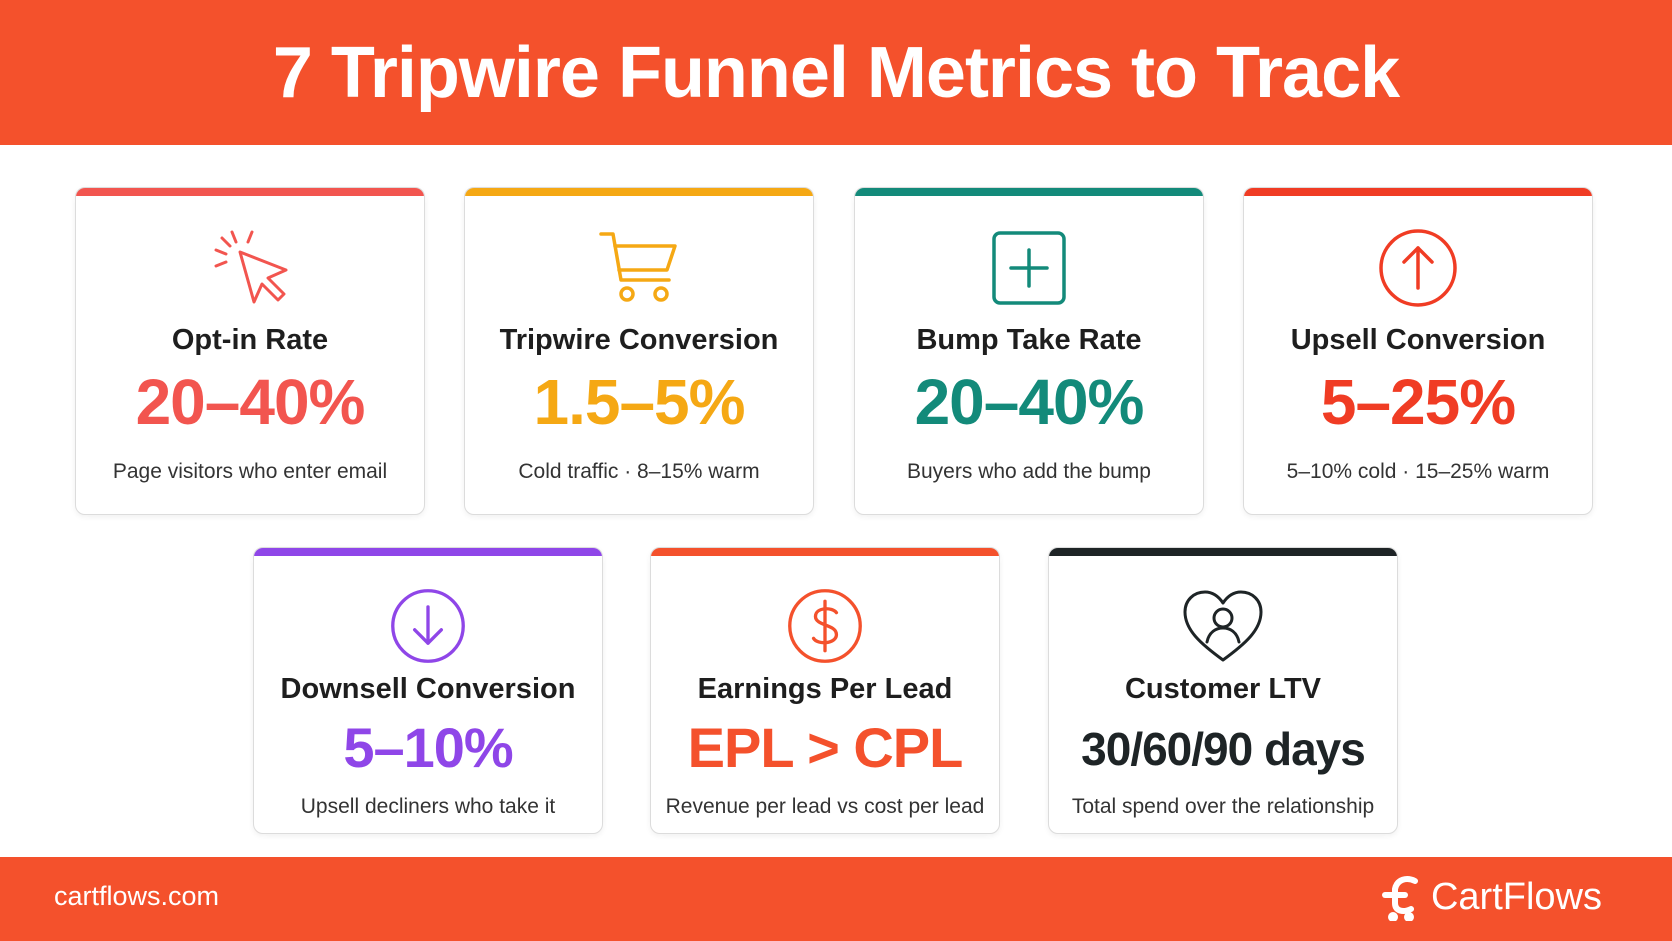 This screenshot has width=1672, height=941. Describe the element at coordinates (639, 268) in the screenshot. I see `shopping-cart-icon` at that location.